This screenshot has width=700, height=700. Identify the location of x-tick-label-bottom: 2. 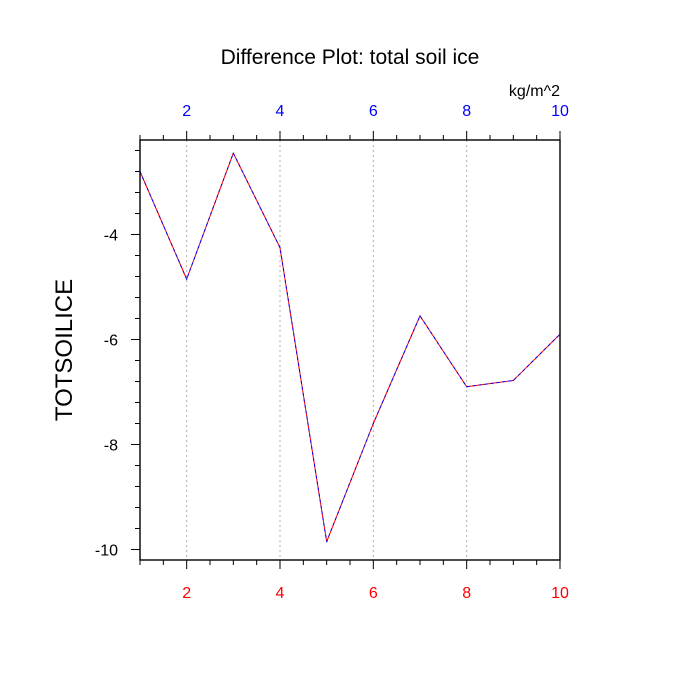
(186, 593).